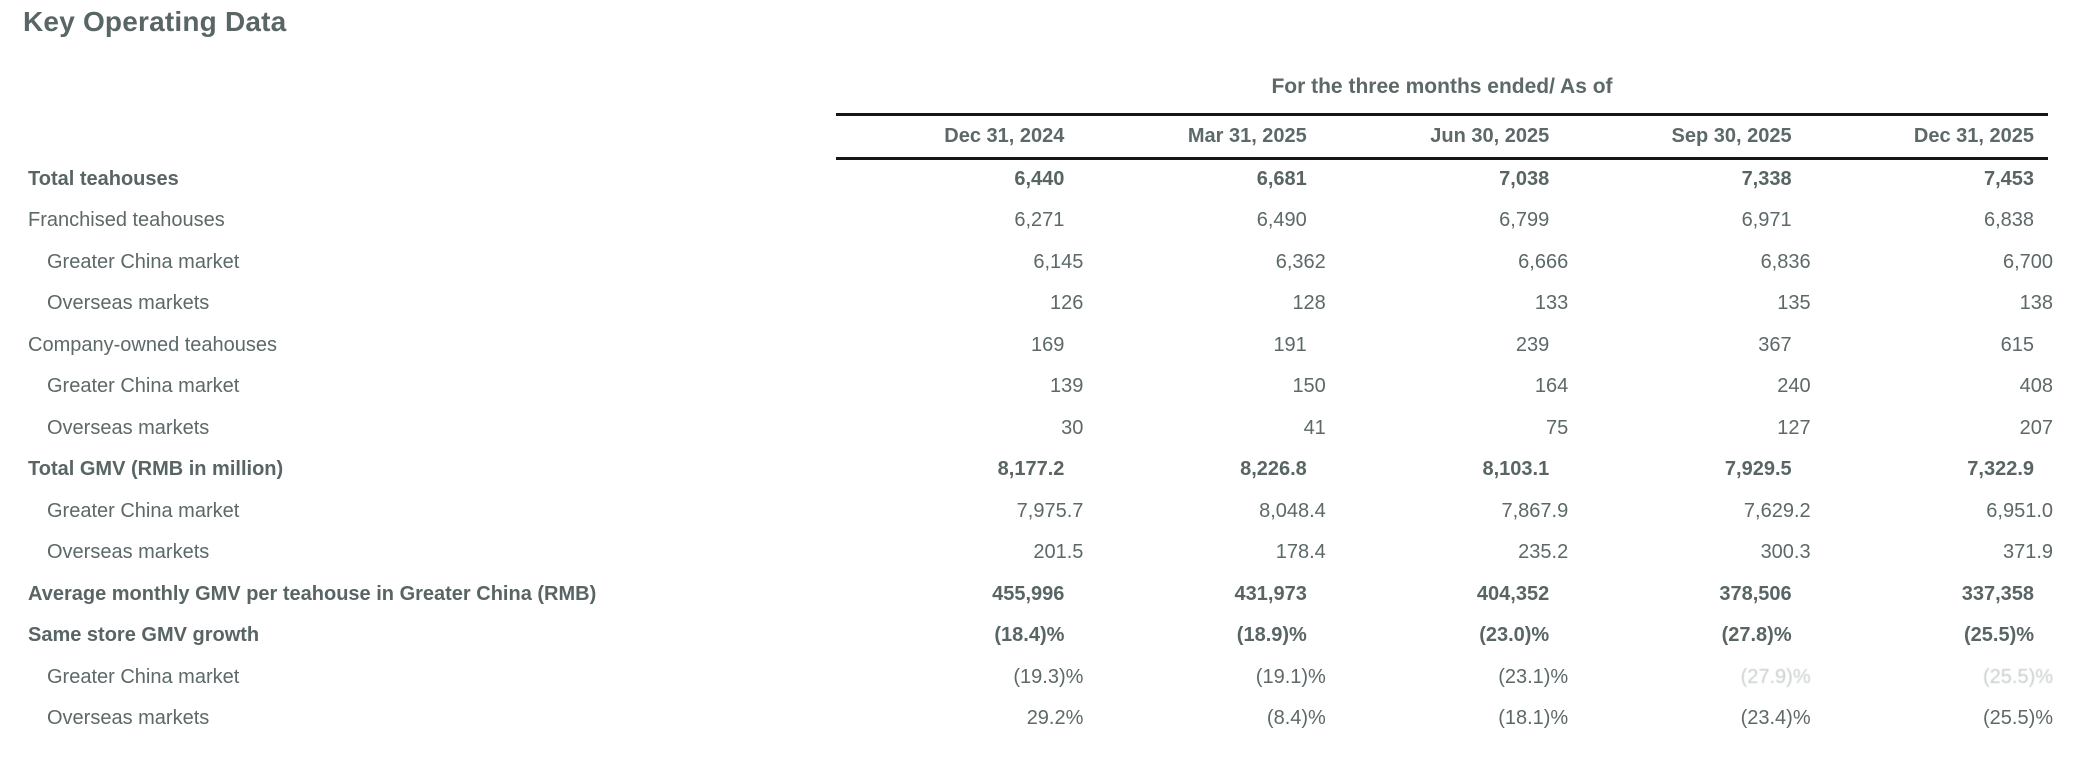 The image size is (2100, 780). What do you see at coordinates (1309, 386) in the screenshot?
I see `cell-value: 150` at bounding box center [1309, 386].